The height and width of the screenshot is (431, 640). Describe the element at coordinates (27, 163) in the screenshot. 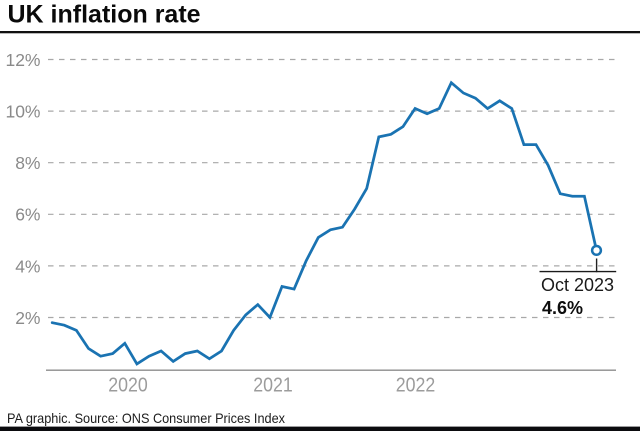

I see `svg-text: 8%` at that location.